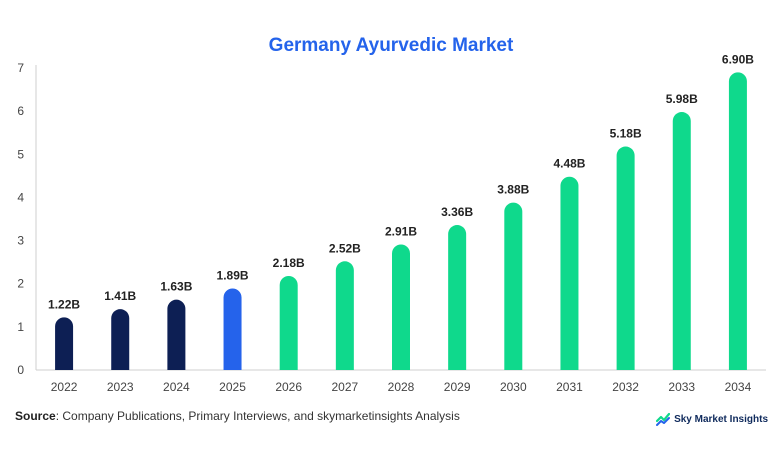 The height and width of the screenshot is (454, 782). Describe the element at coordinates (20, 327) in the screenshot. I see `y-tick-label: 1` at that location.